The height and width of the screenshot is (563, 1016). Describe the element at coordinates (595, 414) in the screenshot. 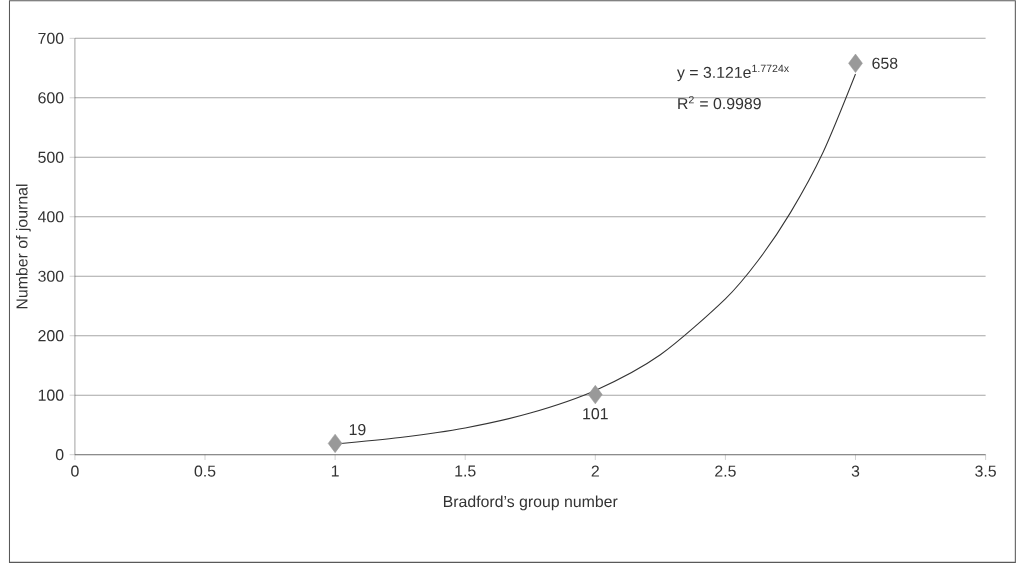

I see `data-label: 101` at that location.